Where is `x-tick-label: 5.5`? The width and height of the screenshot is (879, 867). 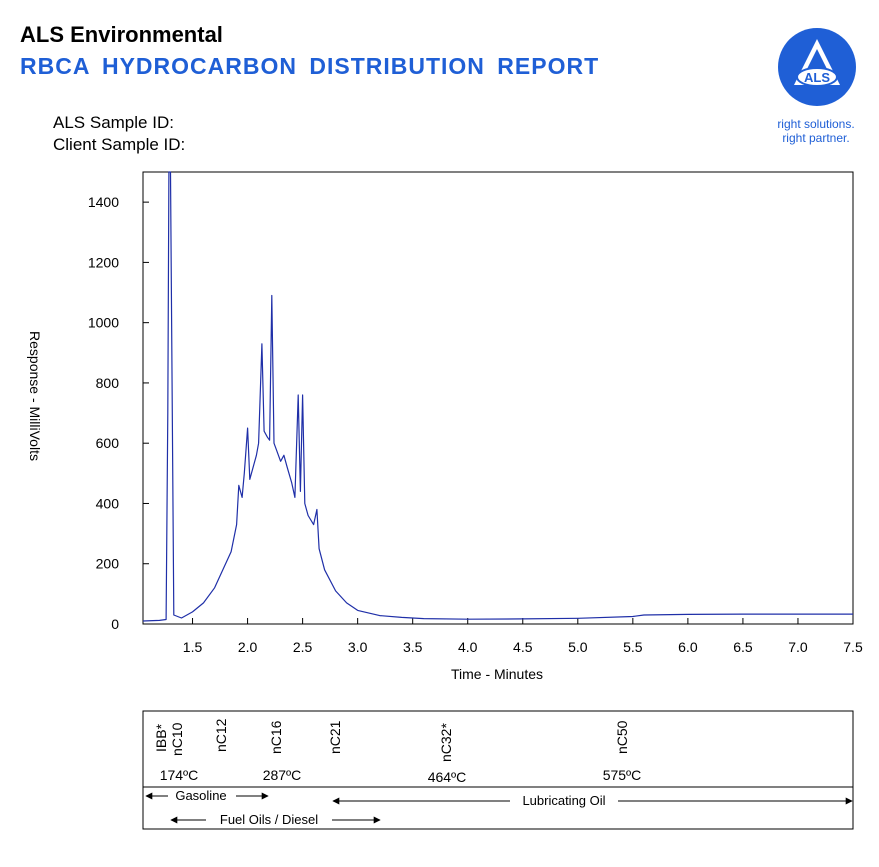 x-tick-label: 5.5 is located at coordinates (633, 647).